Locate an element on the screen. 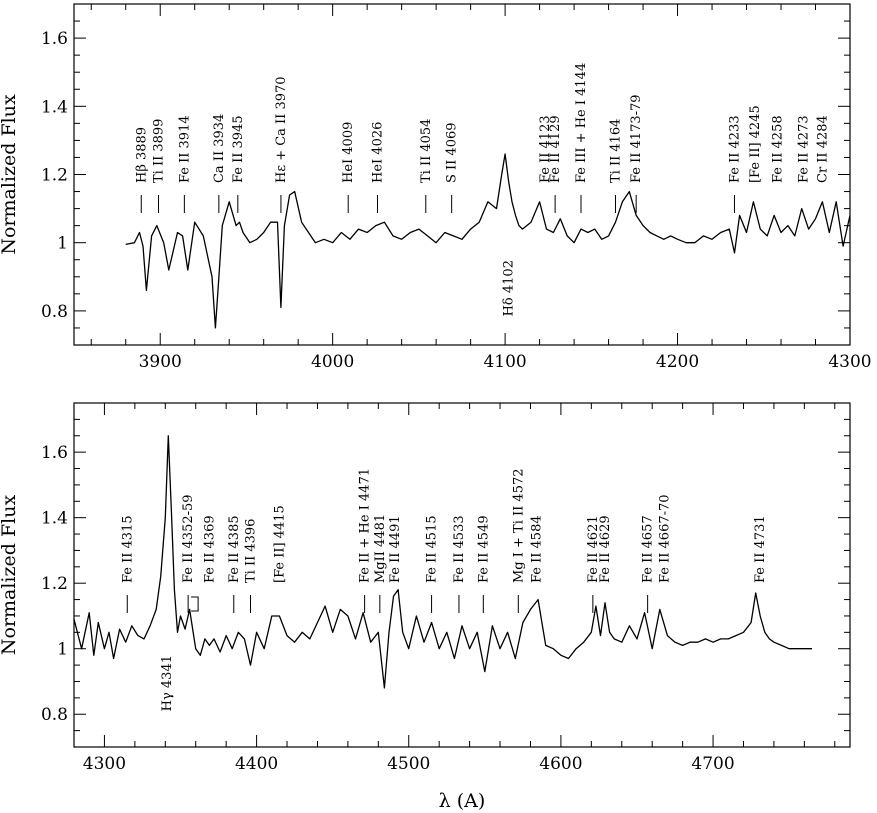  x-tick-label: 4500 is located at coordinates (408, 764).